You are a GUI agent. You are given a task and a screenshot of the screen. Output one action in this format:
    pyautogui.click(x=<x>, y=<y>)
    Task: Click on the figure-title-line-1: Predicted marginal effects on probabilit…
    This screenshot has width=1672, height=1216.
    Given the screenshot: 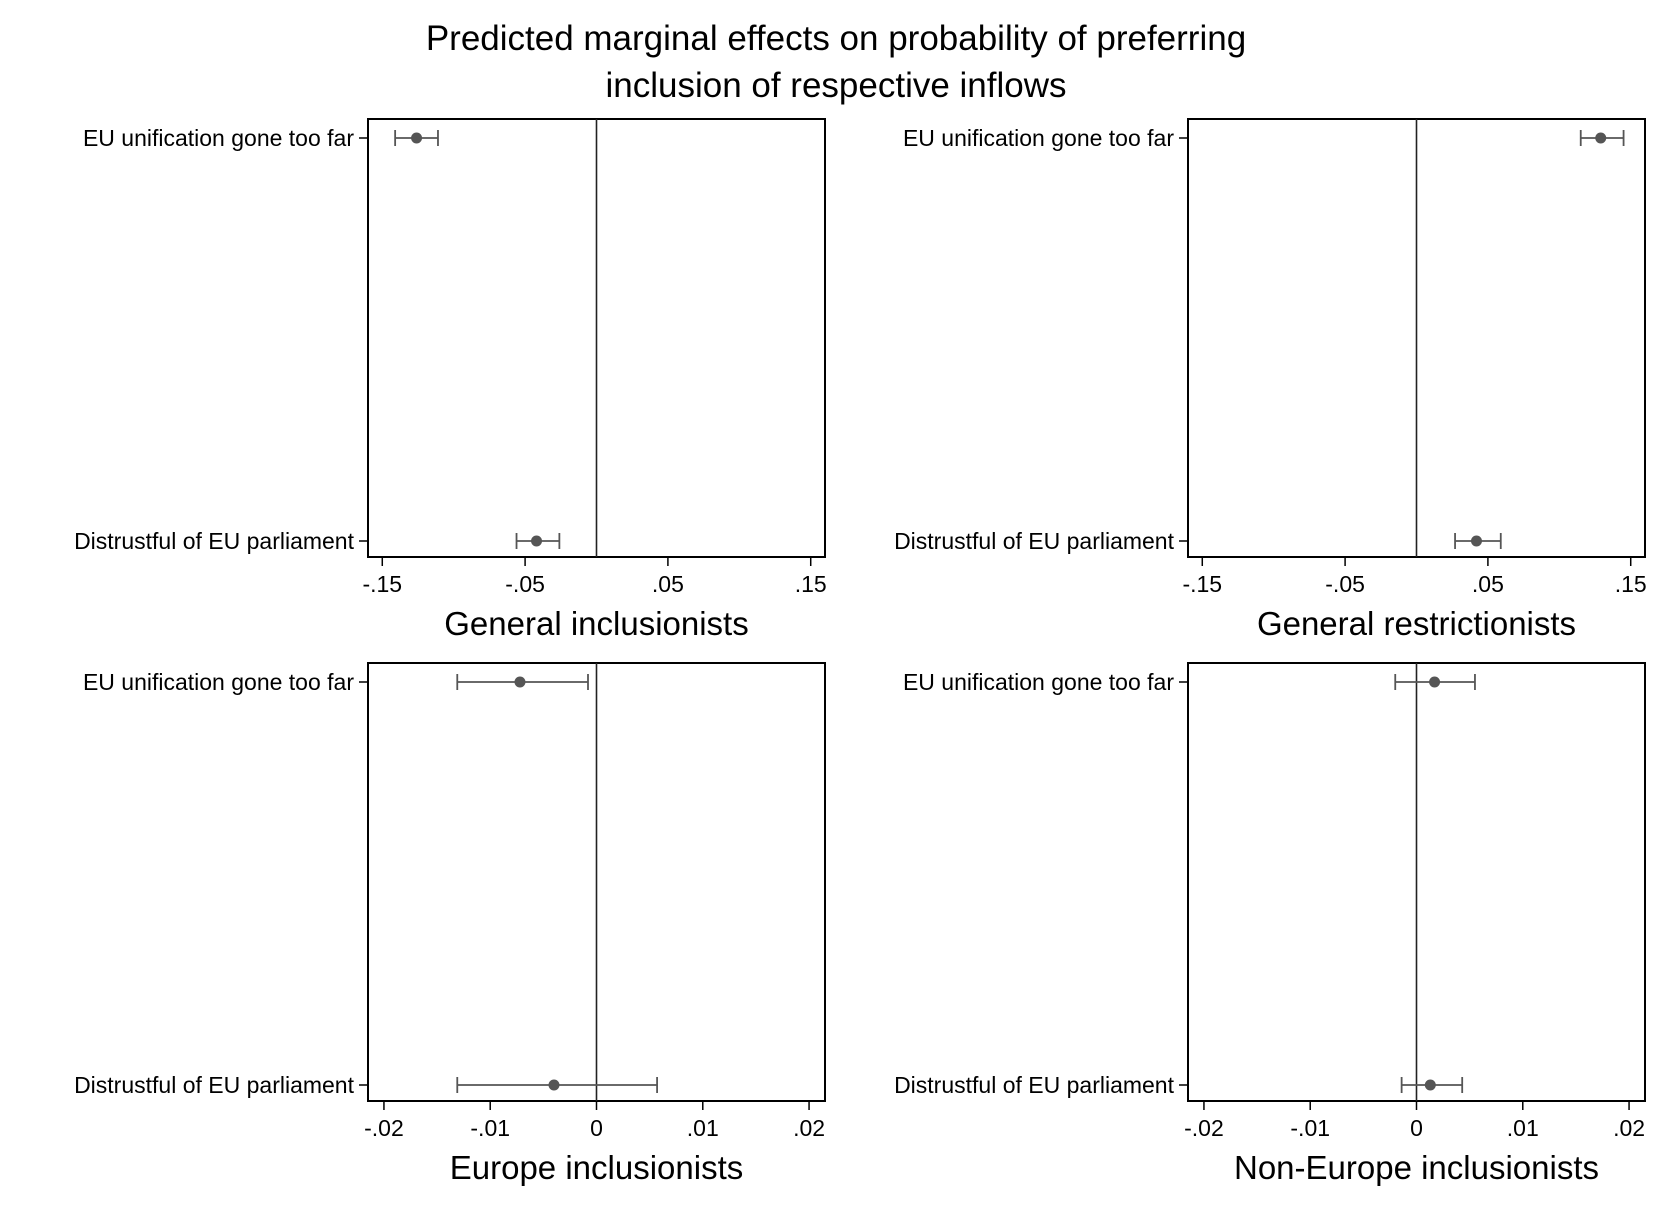 What is the action you would take?
    pyautogui.click(x=836, y=38)
    